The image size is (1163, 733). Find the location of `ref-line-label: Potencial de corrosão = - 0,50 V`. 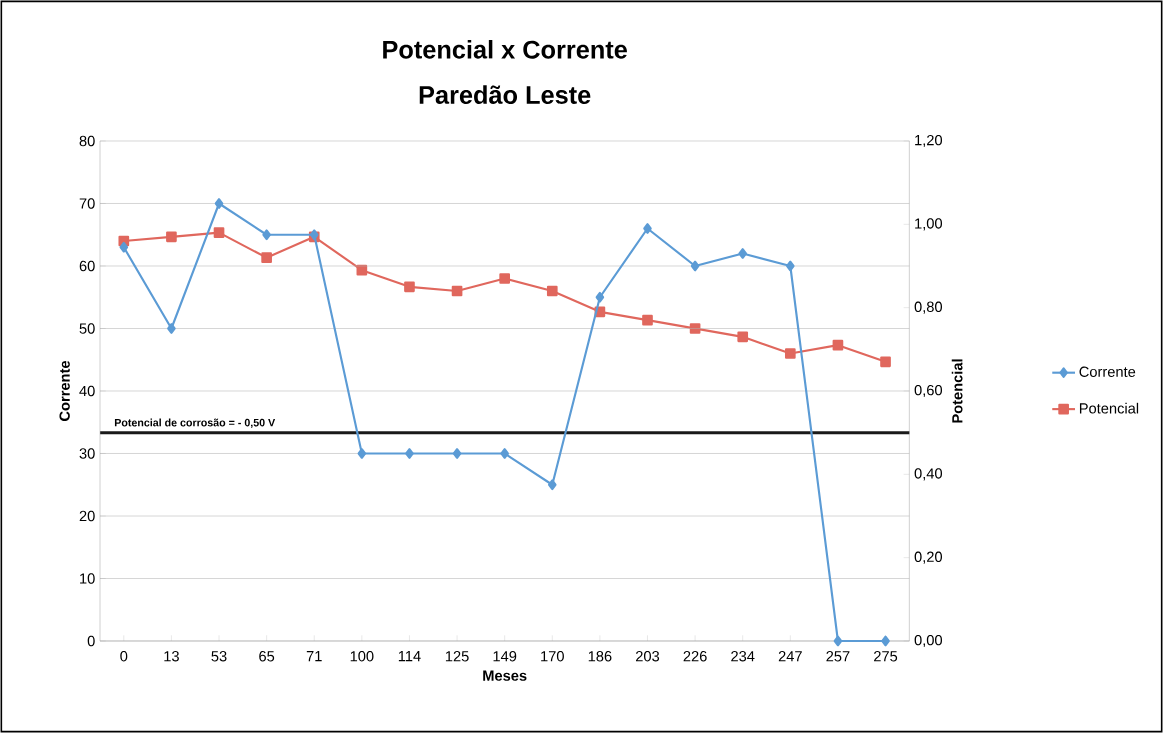

ref-line-label: Potencial de corrosão = - 0,50 V is located at coordinates (195, 423).